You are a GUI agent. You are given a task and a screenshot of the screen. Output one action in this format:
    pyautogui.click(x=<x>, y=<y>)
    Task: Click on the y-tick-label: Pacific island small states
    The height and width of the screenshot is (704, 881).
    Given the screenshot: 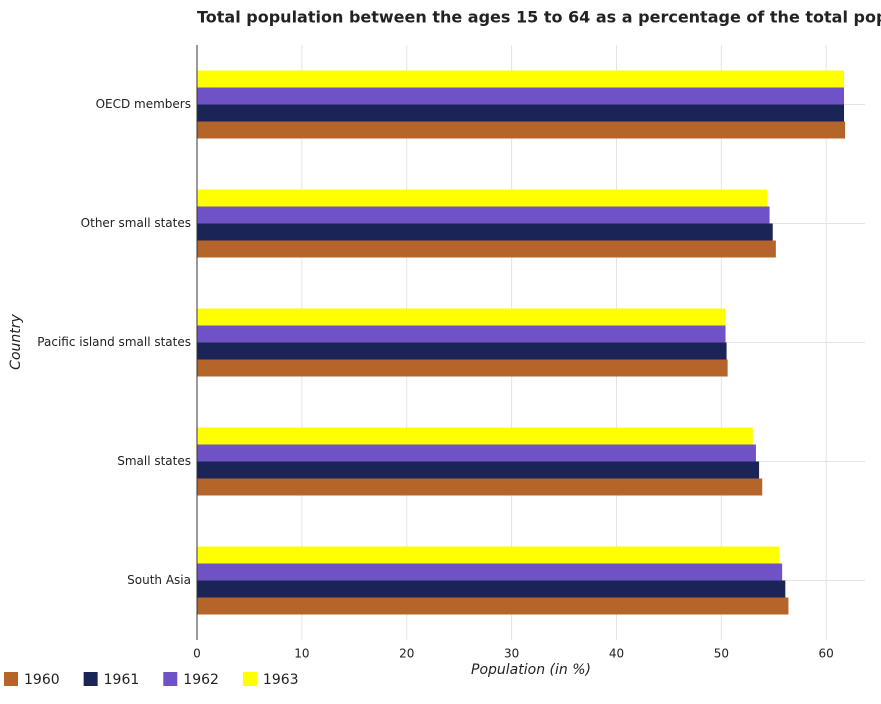 What is the action you would take?
    pyautogui.click(x=114, y=342)
    